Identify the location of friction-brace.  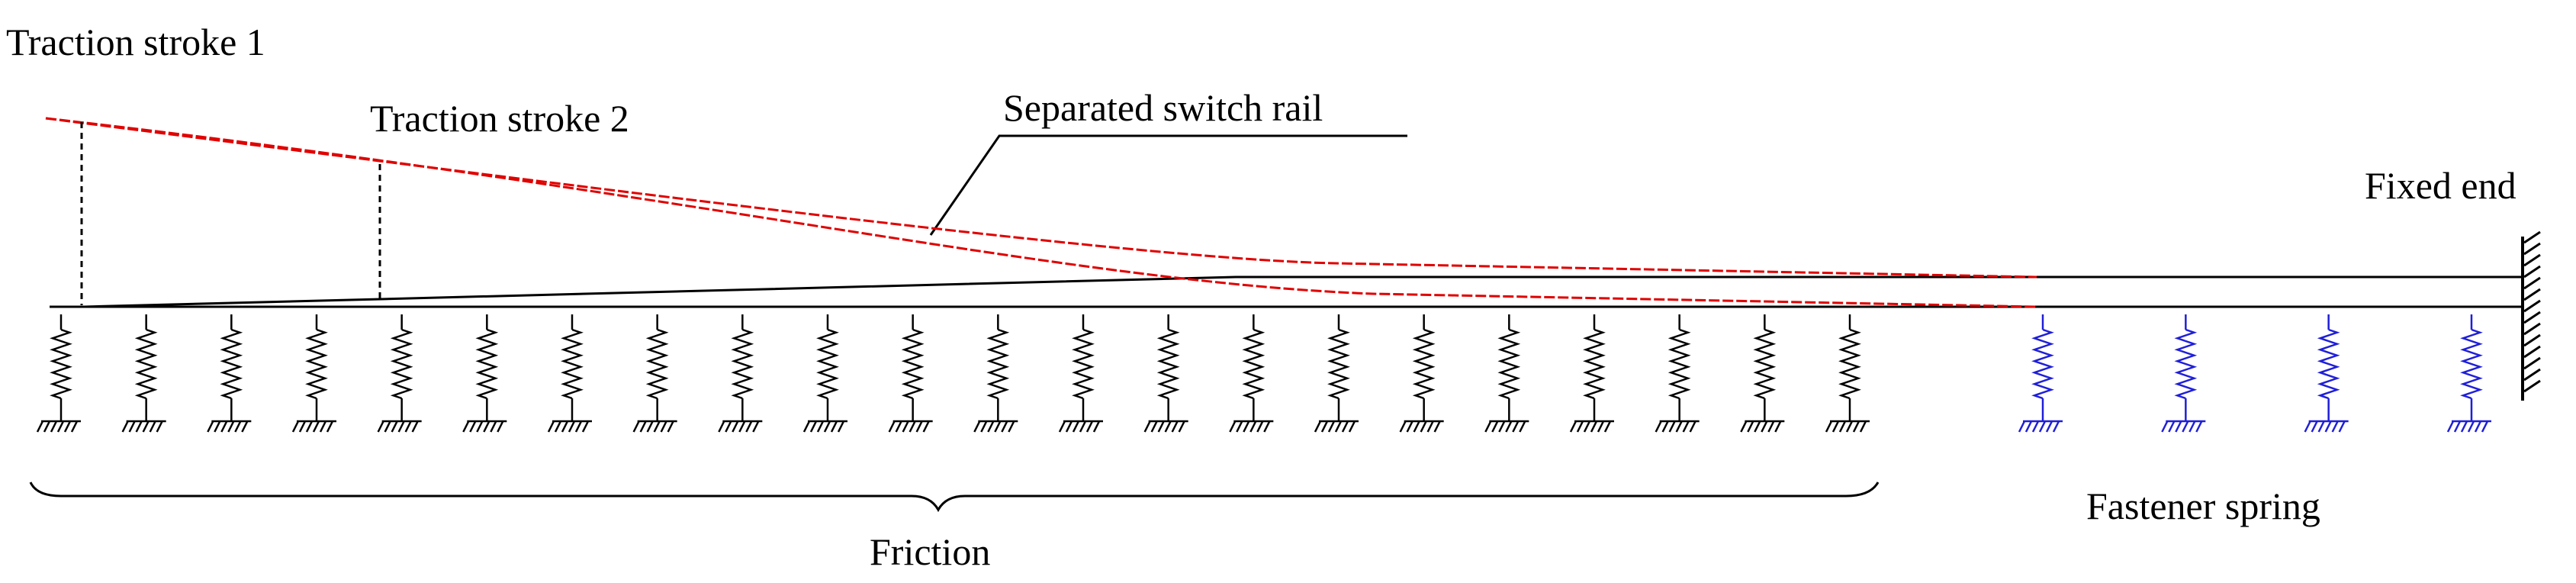
(954, 497).